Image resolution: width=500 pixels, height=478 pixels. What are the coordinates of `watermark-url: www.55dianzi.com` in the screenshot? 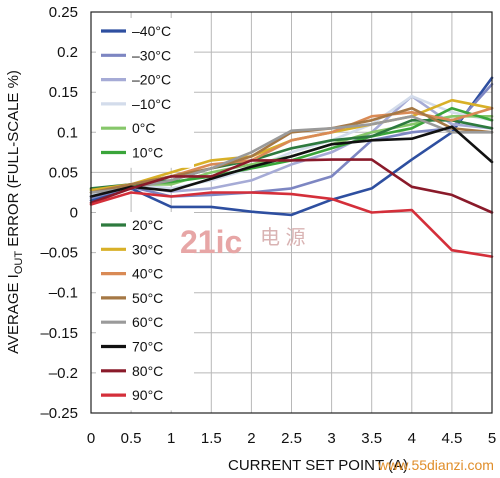 It's located at (435, 465).